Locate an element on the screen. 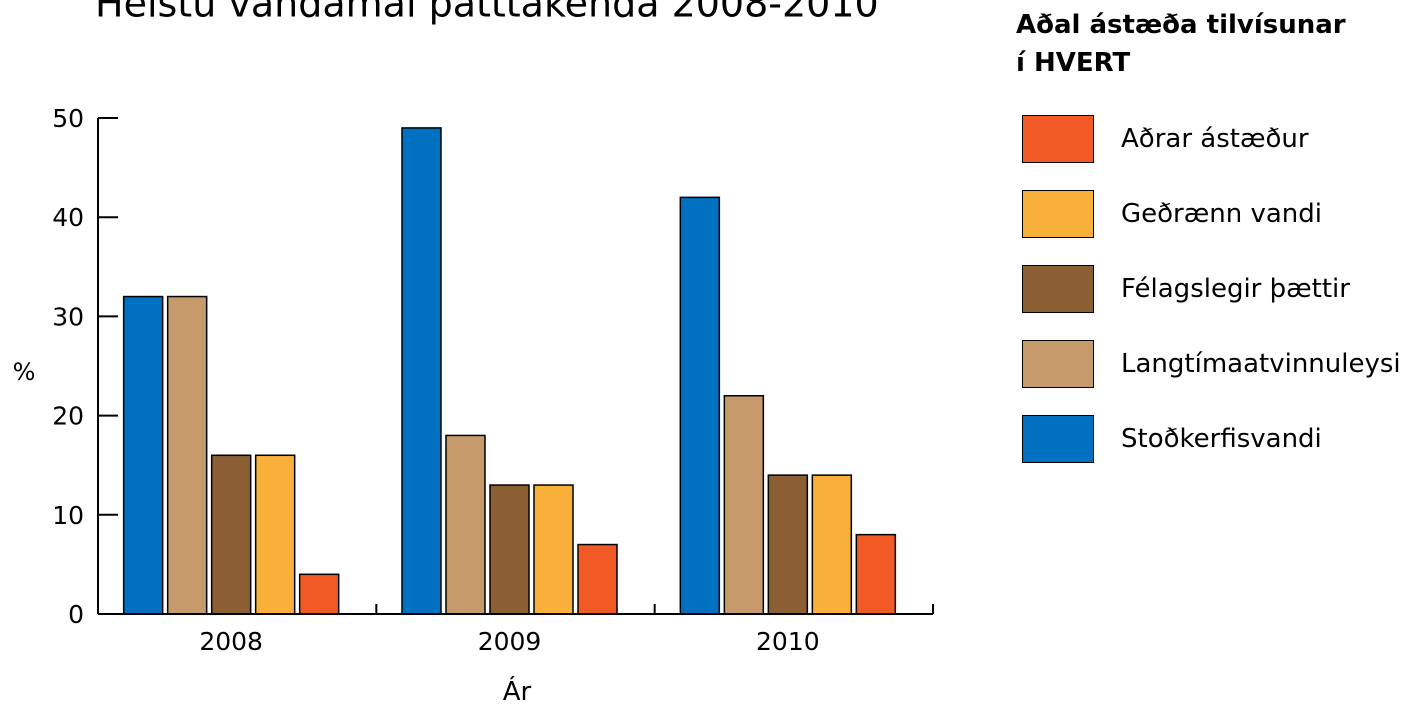 This screenshot has width=1427, height=706. x-tick-label-2008: 2008 is located at coordinates (231, 641).